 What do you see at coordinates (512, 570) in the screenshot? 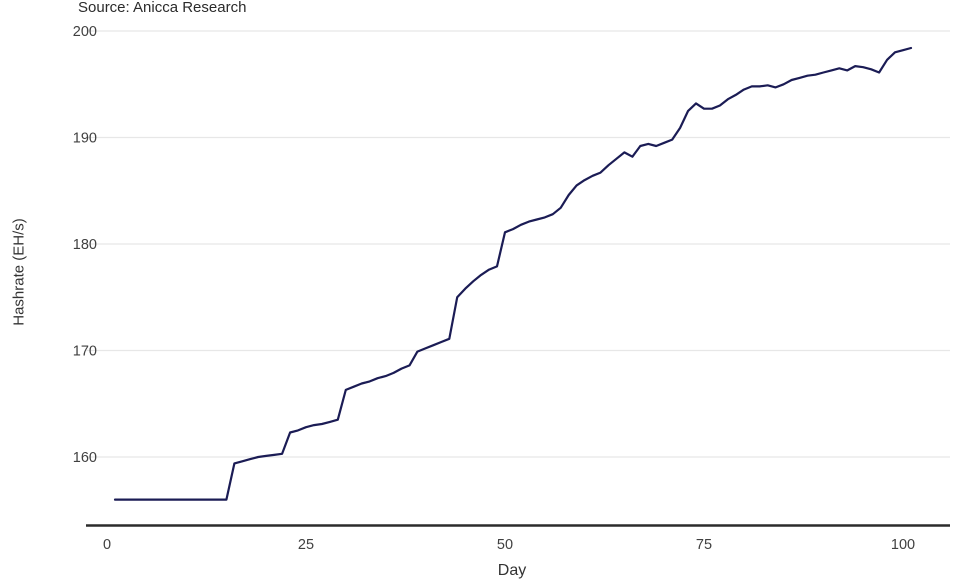
I see `x-axis-title: Day` at bounding box center [512, 570].